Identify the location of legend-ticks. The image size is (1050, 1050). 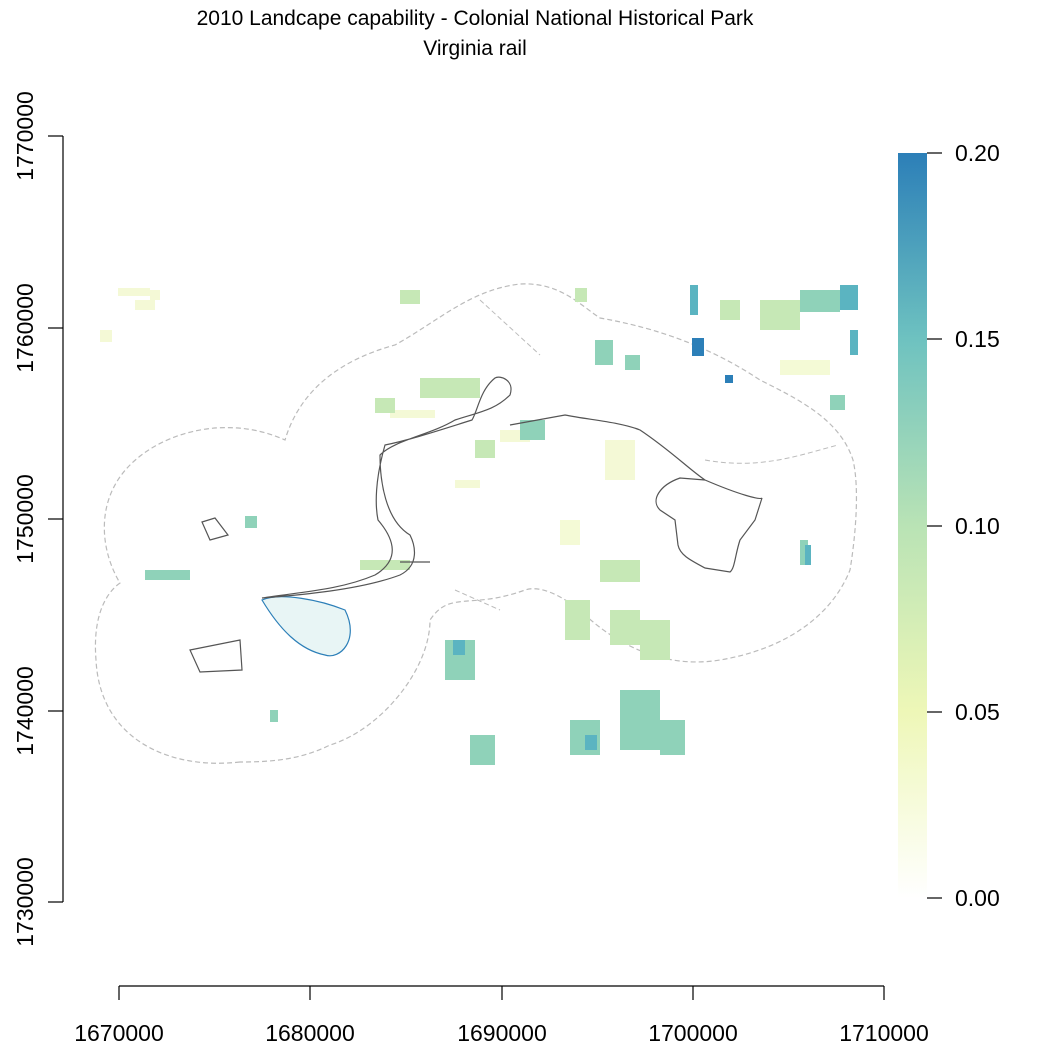
(934, 525).